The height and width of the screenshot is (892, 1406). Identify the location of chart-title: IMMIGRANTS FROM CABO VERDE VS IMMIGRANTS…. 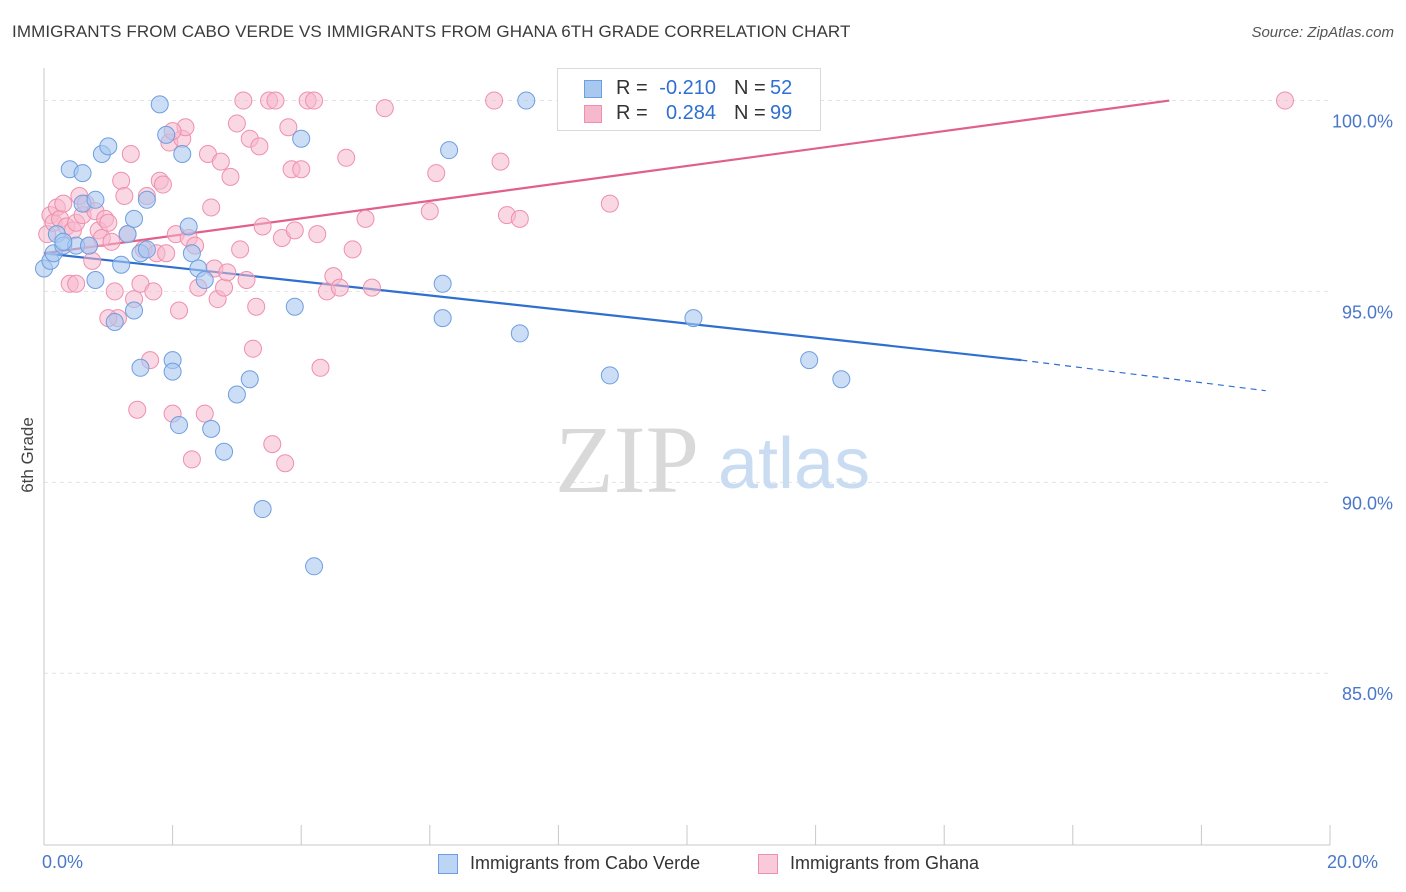
(431, 31).